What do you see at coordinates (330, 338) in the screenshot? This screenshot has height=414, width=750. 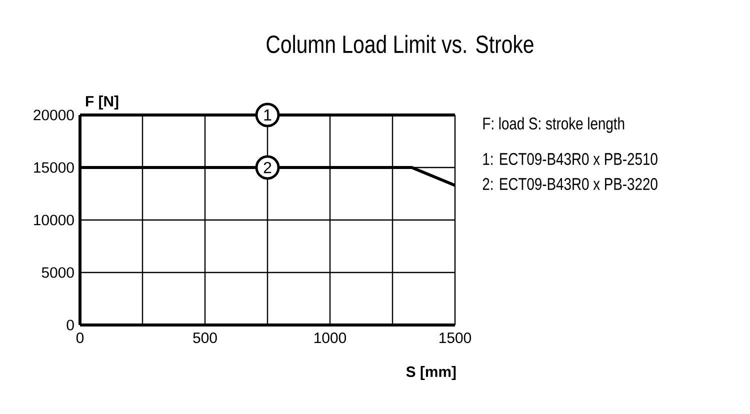 I see `x-tick-label: 1000` at bounding box center [330, 338].